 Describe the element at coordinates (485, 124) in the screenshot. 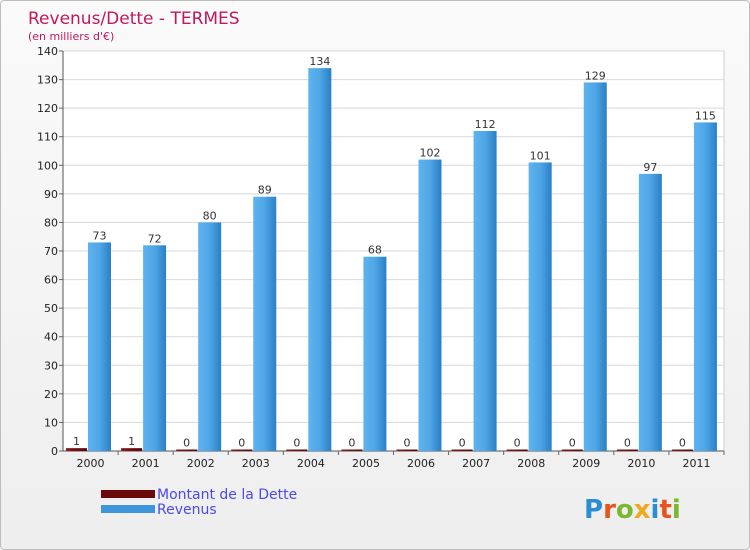

I see `data-label-revenus: 112` at that location.